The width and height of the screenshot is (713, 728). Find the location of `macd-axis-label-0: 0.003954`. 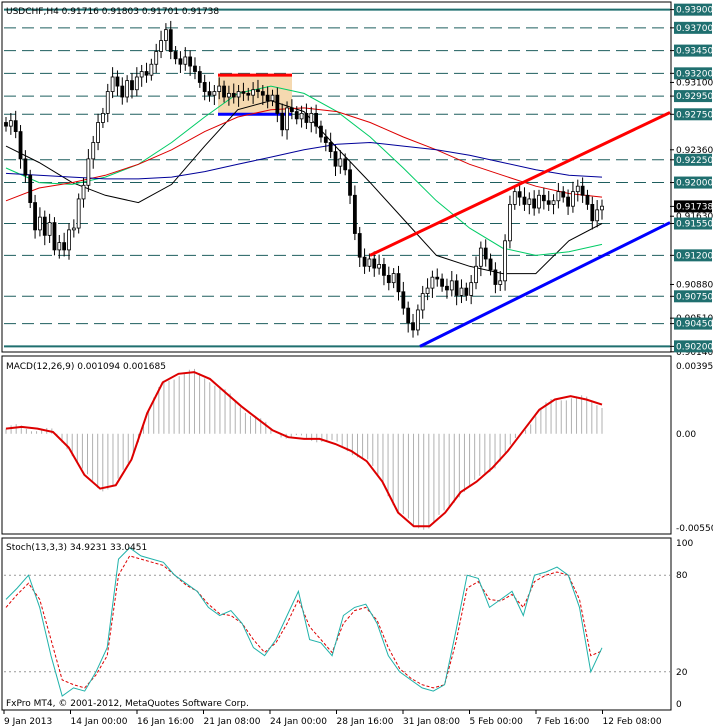

macd-axis-label-0: 0.003954 is located at coordinates (694, 367).